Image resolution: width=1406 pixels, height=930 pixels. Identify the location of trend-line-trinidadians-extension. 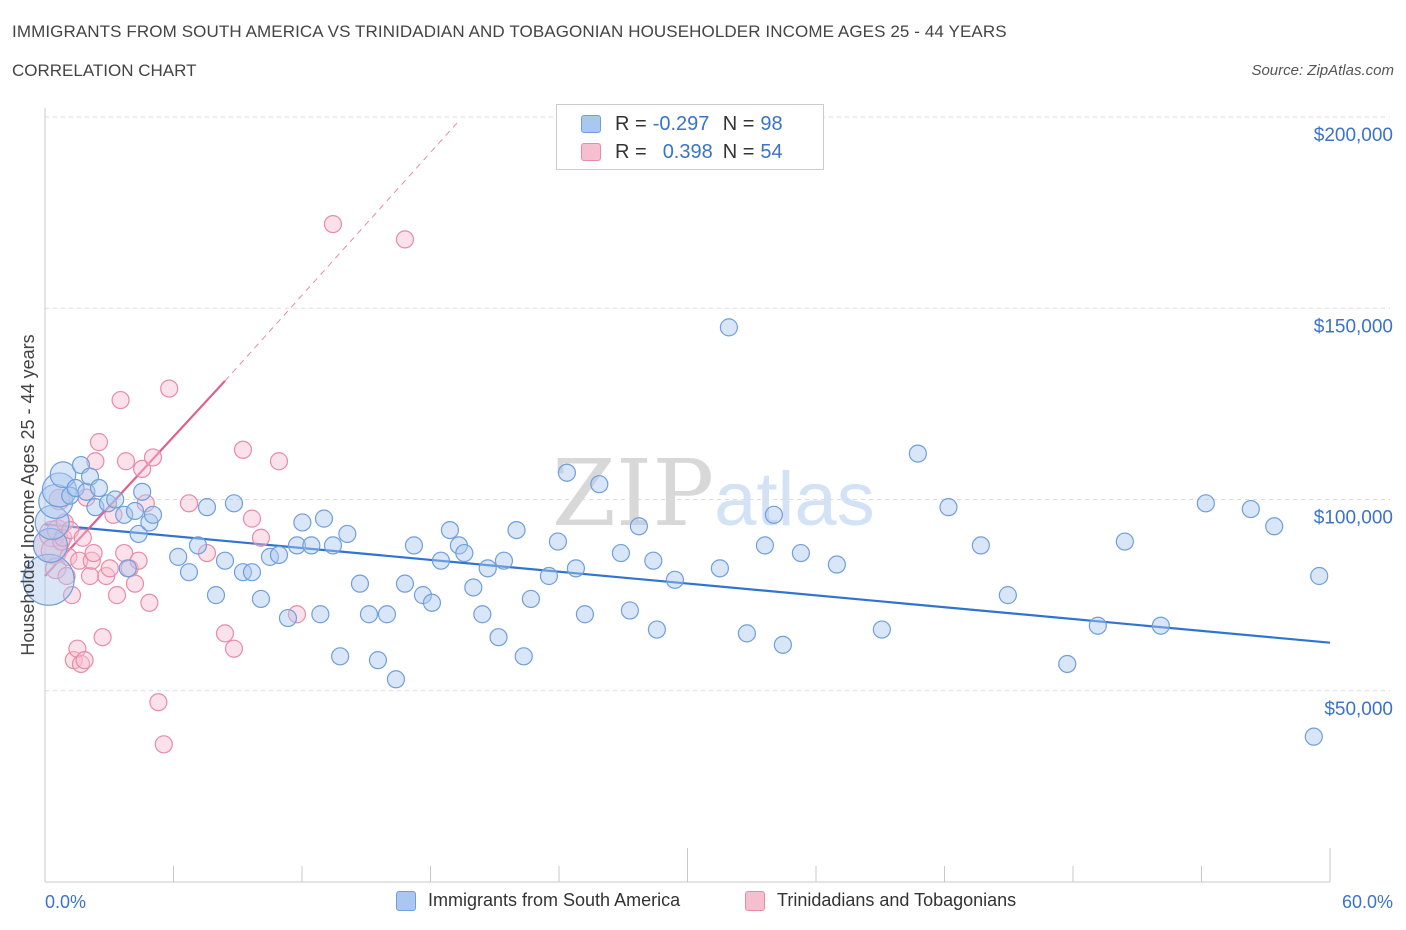
(342, 251).